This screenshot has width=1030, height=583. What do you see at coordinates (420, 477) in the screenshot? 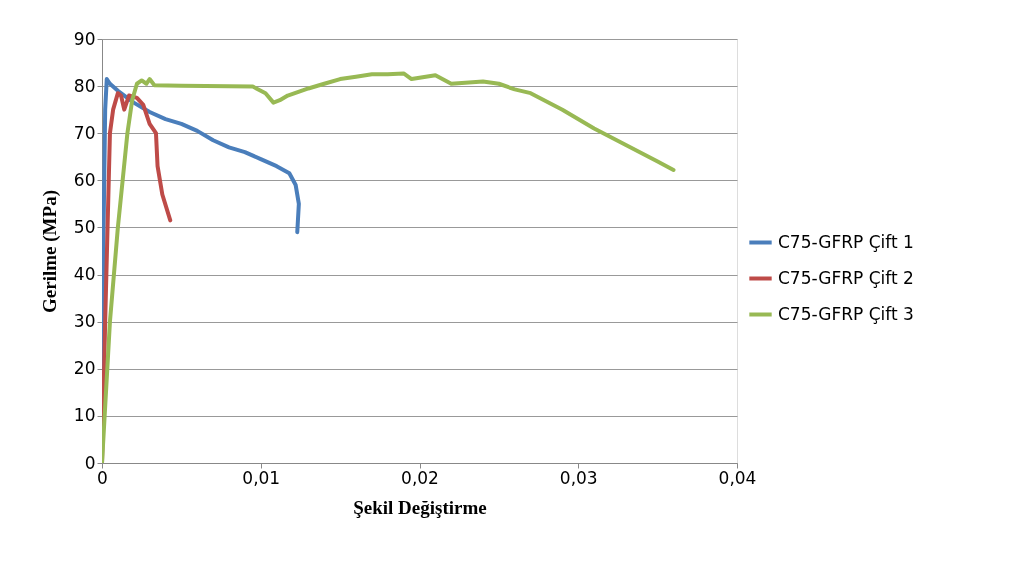
I see `x-tick-label: 0,02` at bounding box center [420, 477].